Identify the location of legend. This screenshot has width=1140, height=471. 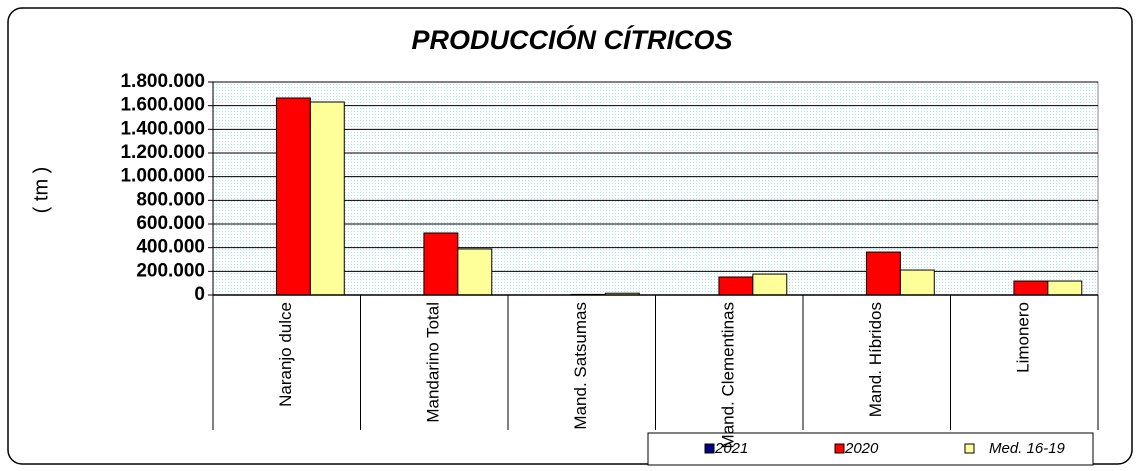
(870, 449).